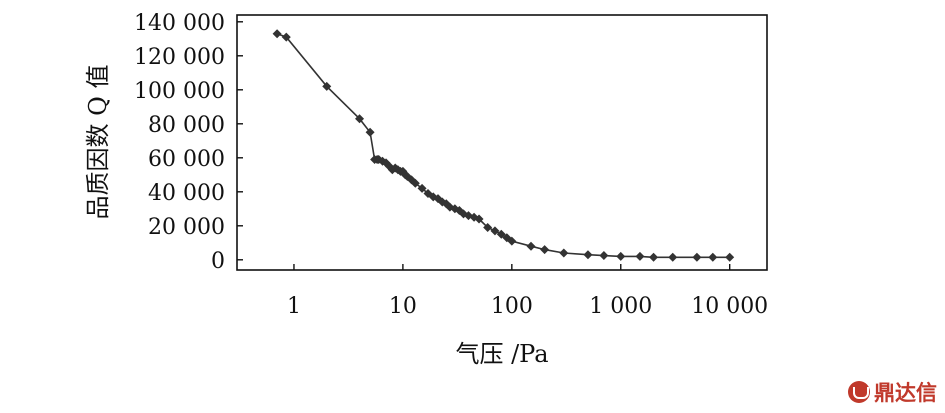 This screenshot has width=945, height=413. What do you see at coordinates (186, 125) in the screenshot?
I see `y-tick-label: 80 000` at bounding box center [186, 125].